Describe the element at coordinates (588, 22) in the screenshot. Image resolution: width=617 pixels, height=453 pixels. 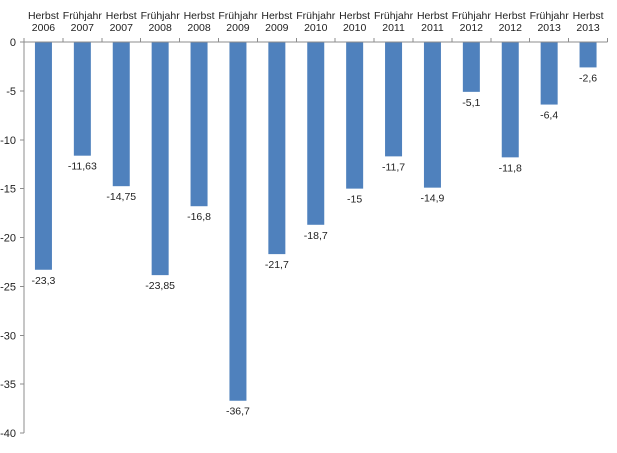
I see `x-tick-label: Herbst 2013` at that location.